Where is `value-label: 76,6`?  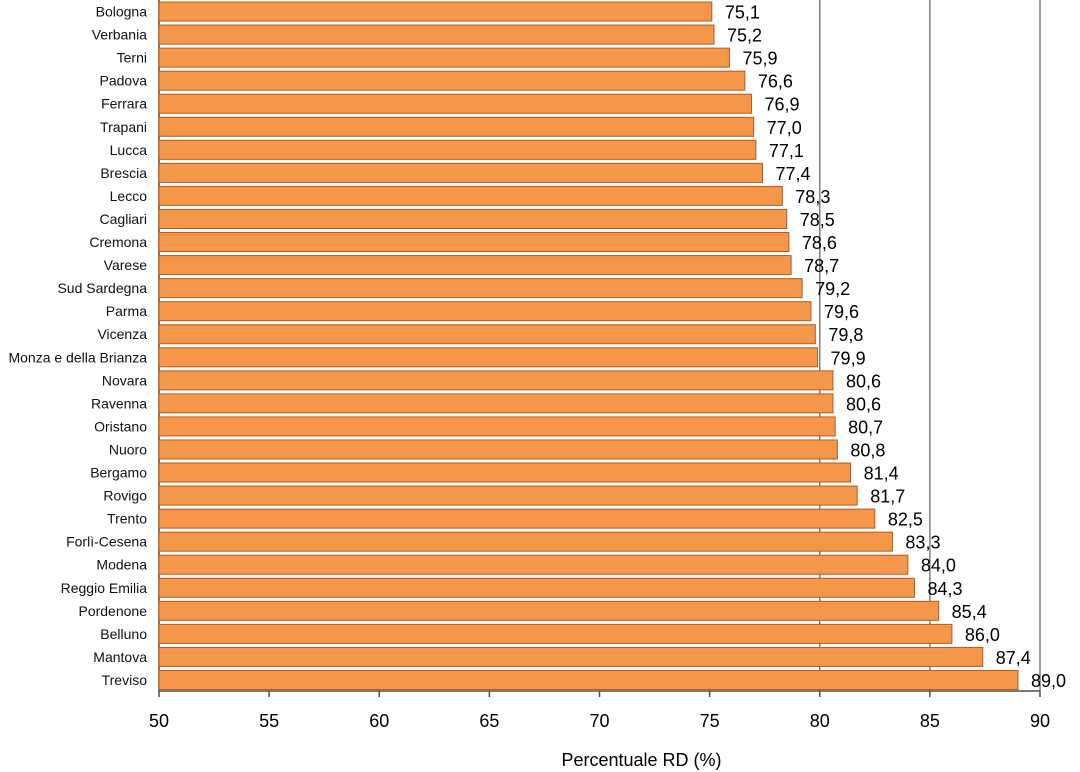 value-label: 76,6 is located at coordinates (775, 82).